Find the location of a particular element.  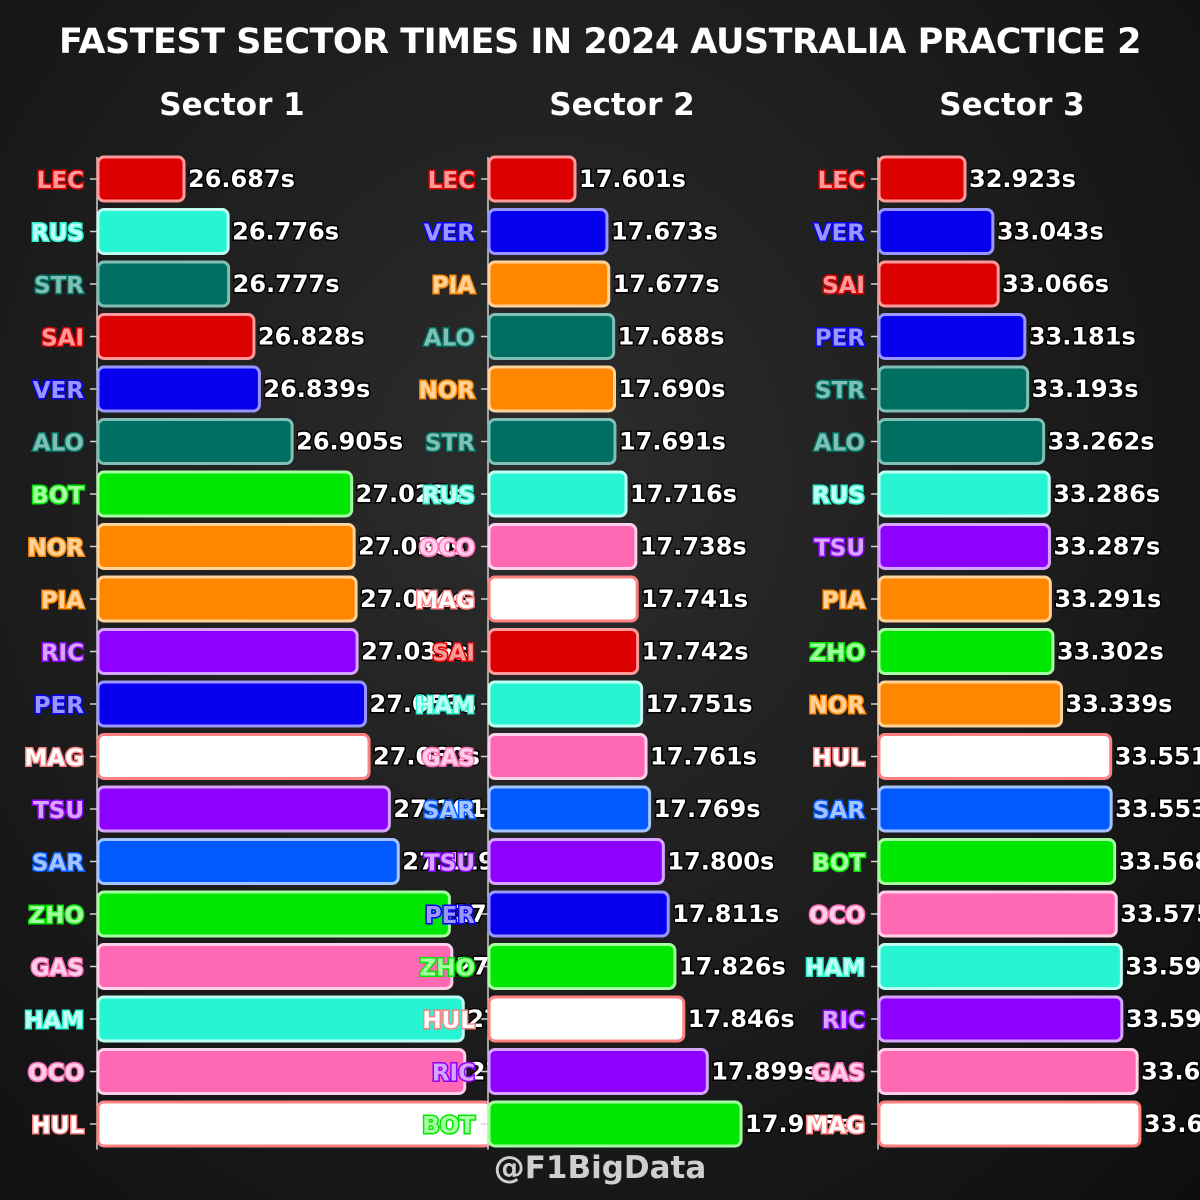

bar-oco is located at coordinates (562, 546).